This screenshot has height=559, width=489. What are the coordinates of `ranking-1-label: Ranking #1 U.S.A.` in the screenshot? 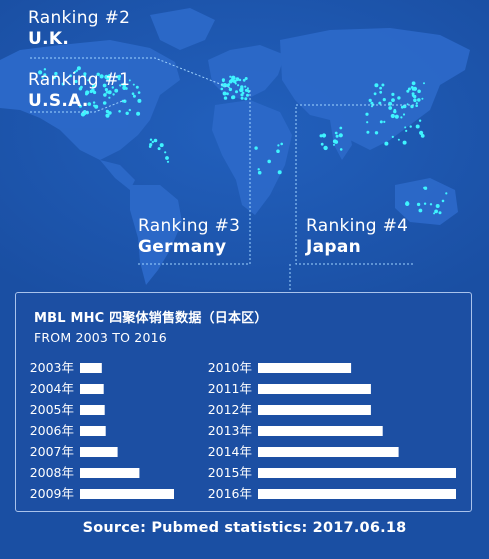 It's located at (79, 90).